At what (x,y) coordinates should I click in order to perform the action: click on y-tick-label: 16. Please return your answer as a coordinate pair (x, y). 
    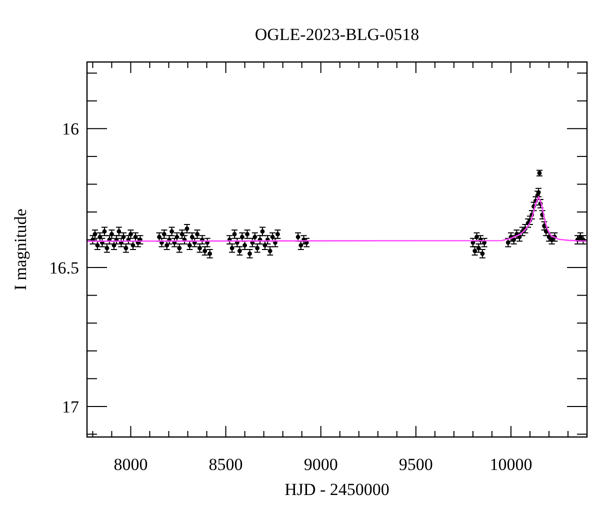
    Looking at the image, I should click on (70, 129).